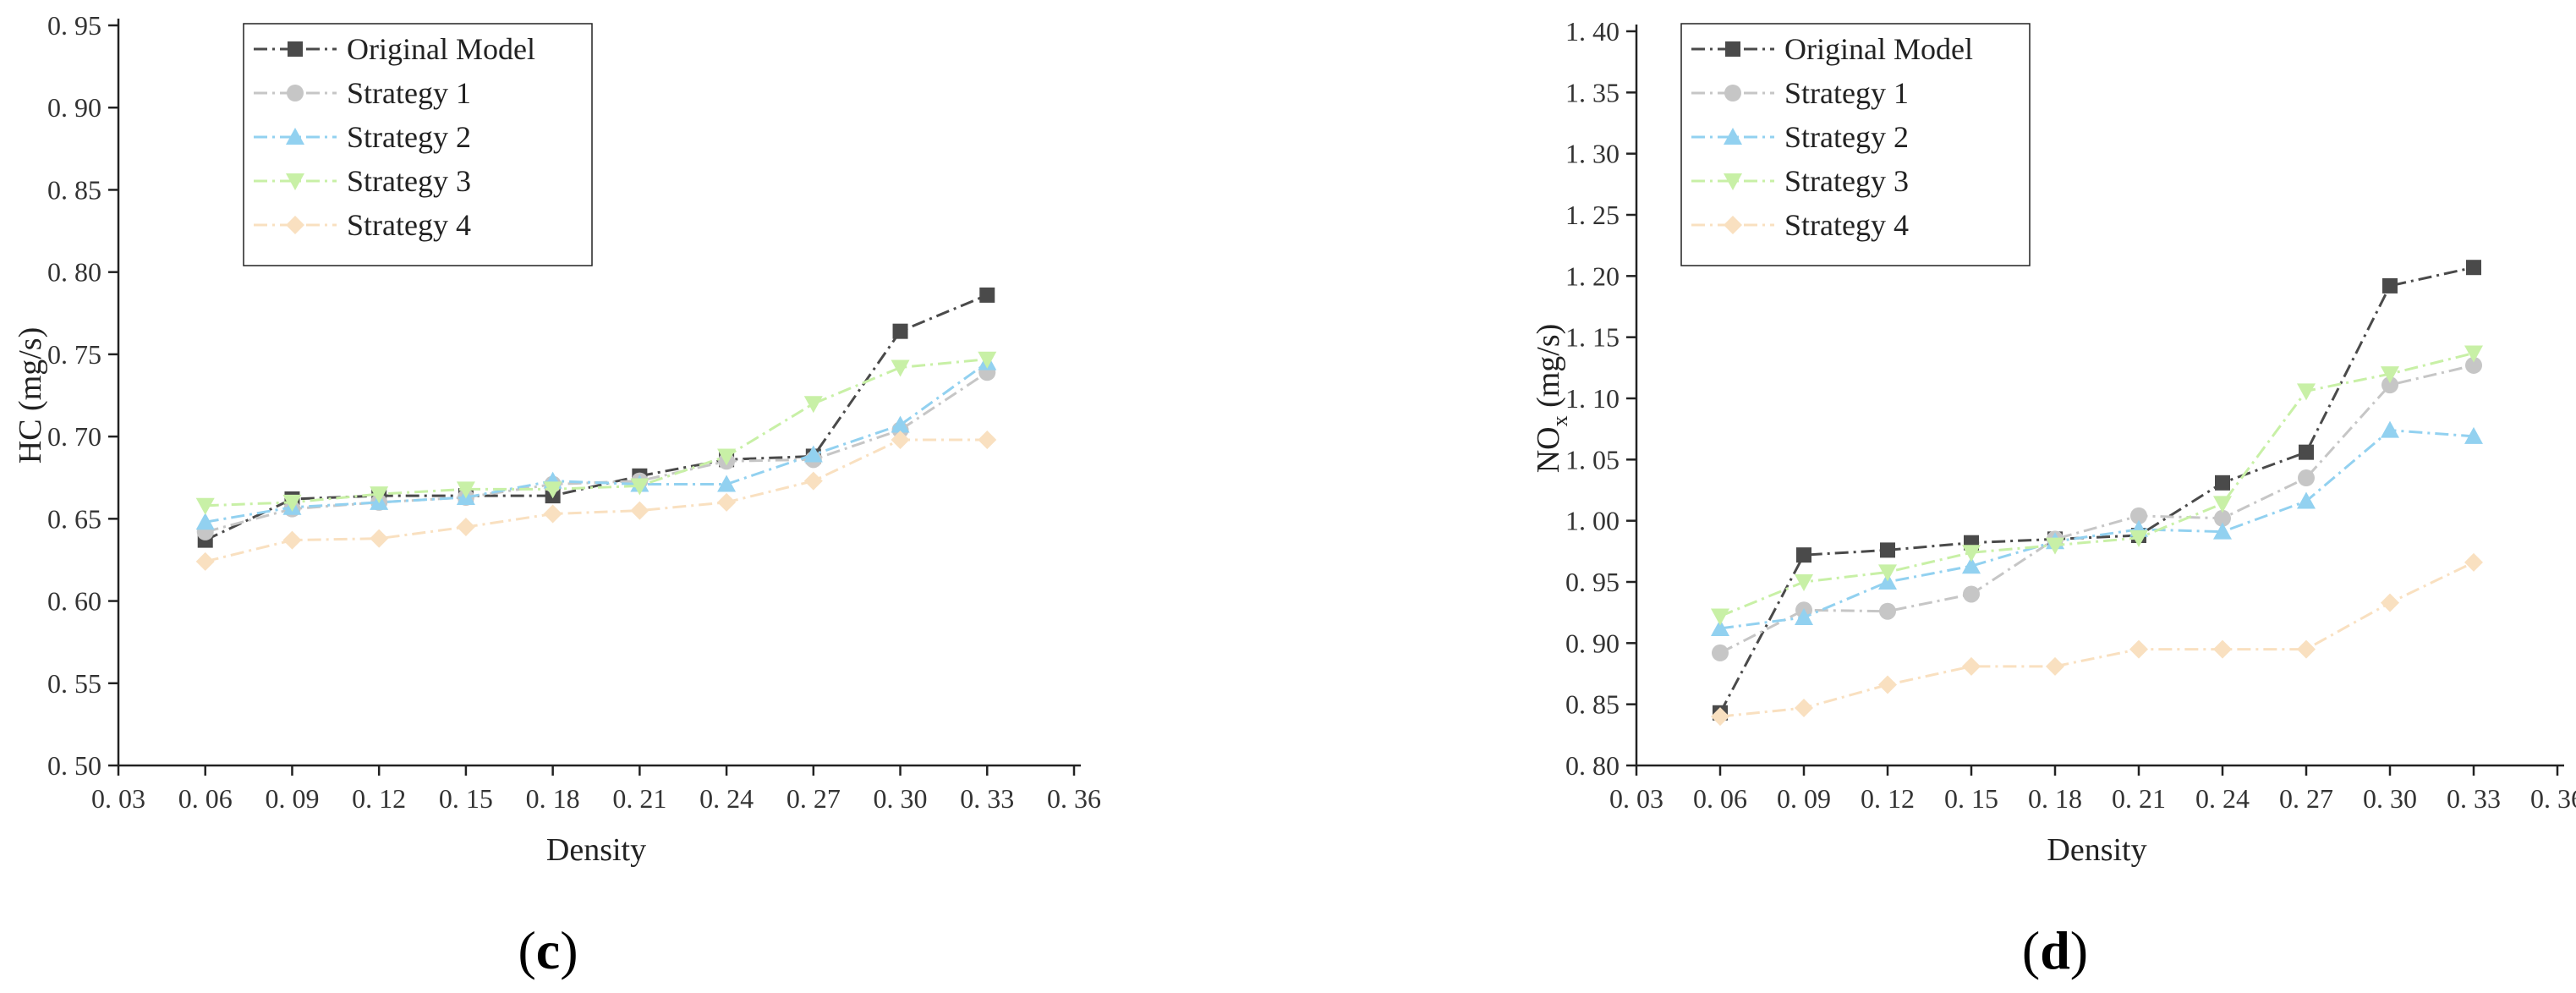 The width and height of the screenshot is (2576, 993). What do you see at coordinates (1592, 460) in the screenshot?
I see `y-tick-label: 1. 05` at bounding box center [1592, 460].